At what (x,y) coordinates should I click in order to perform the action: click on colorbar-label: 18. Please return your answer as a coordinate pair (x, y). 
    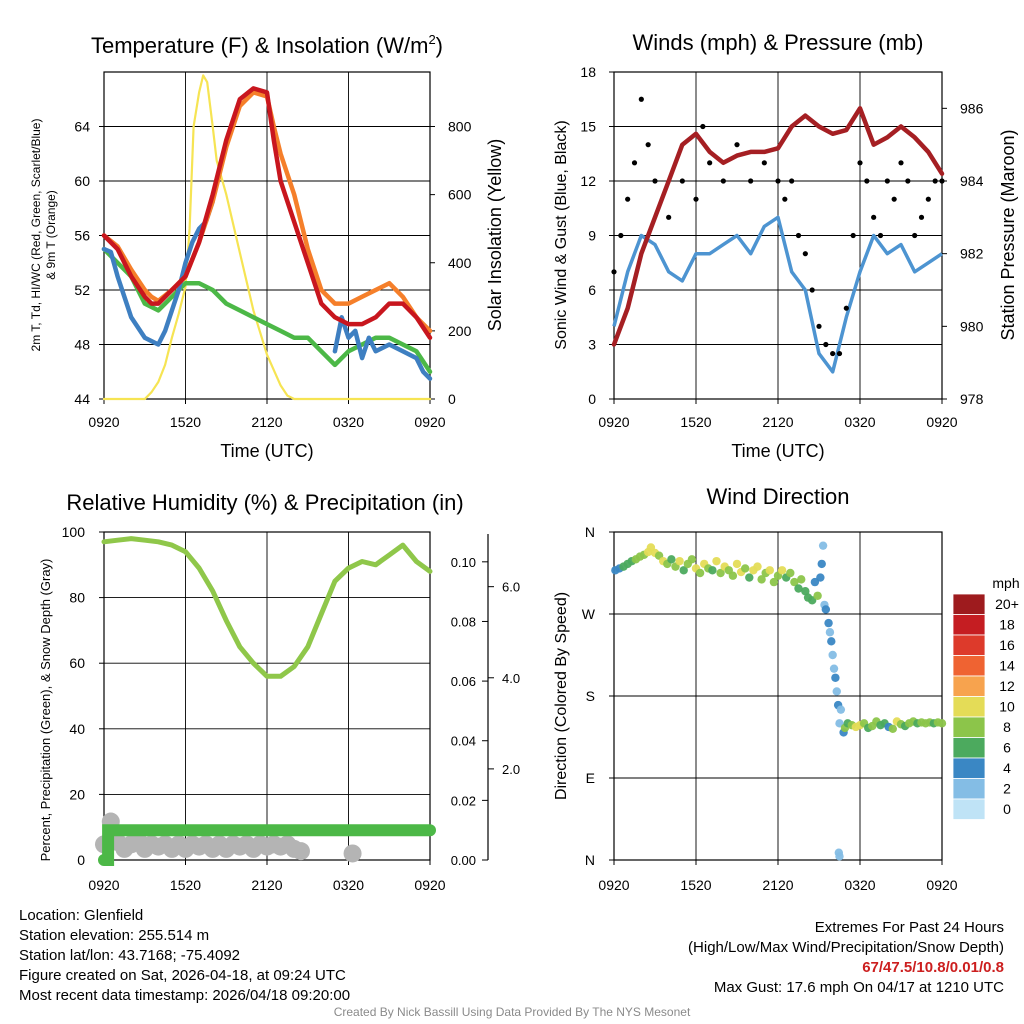
    Looking at the image, I should click on (1007, 625).